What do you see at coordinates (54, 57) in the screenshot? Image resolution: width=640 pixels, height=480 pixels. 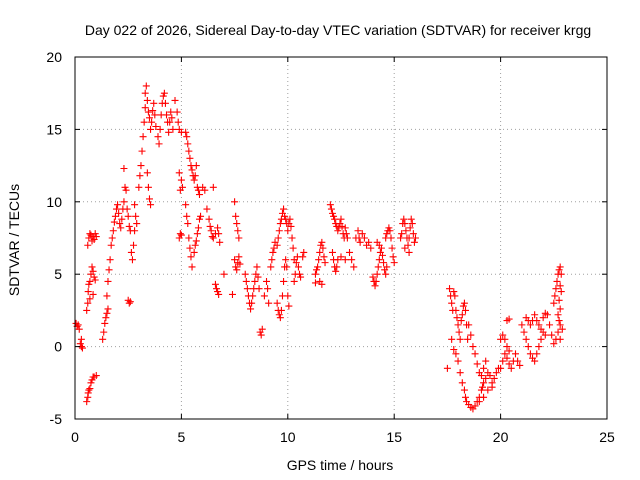 I see `y-tick-label: 20` at bounding box center [54, 57].